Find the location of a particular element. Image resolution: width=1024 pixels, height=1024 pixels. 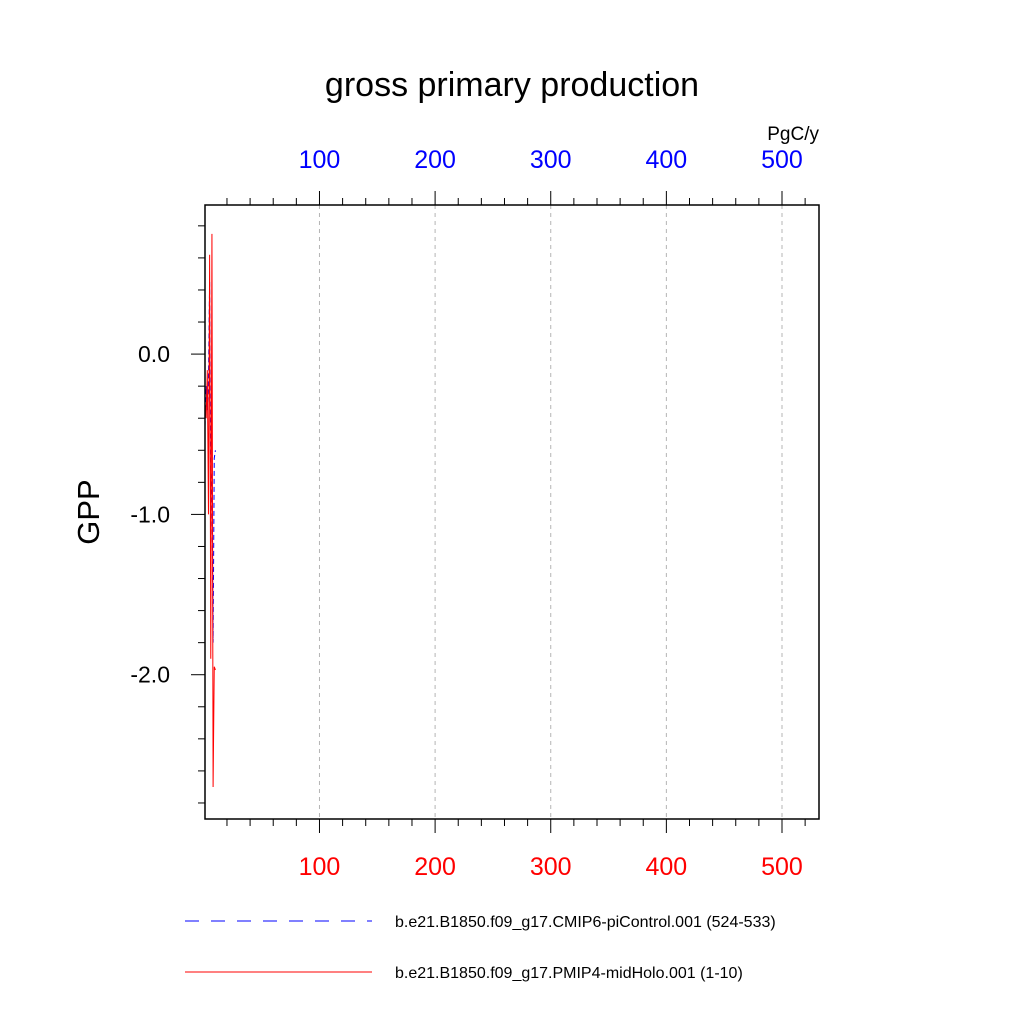

top-tick-label-300: 300 is located at coordinates (551, 160).